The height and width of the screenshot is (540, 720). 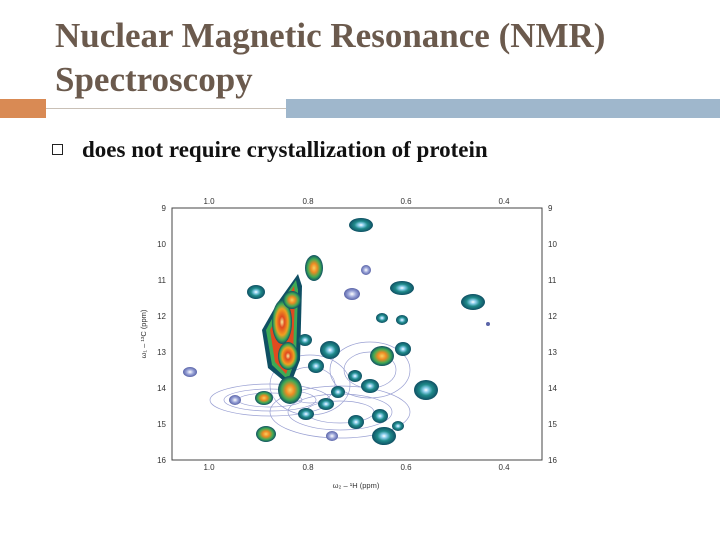 What do you see at coordinates (504, 201) in the screenshot?
I see `x-tick-top-0.4: 0.4` at bounding box center [504, 201].